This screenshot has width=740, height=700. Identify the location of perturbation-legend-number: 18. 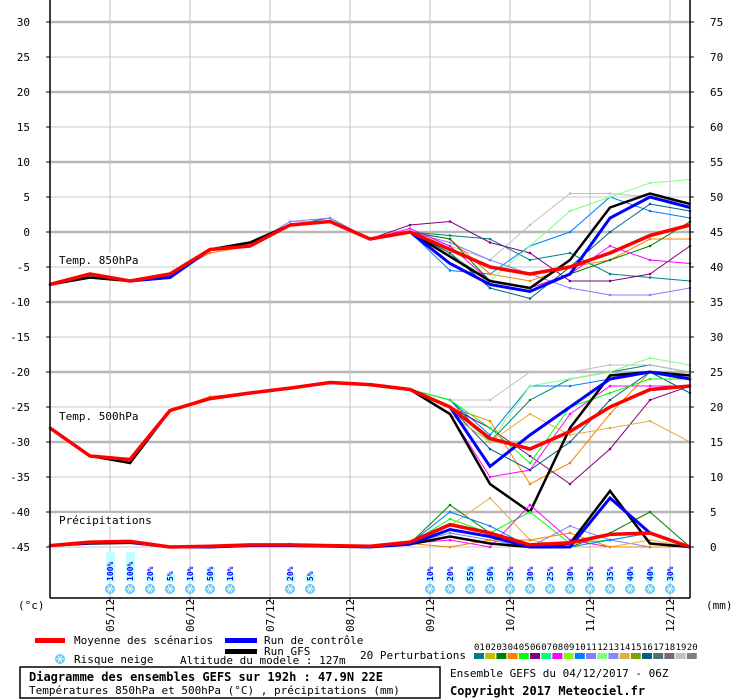
(669, 648).